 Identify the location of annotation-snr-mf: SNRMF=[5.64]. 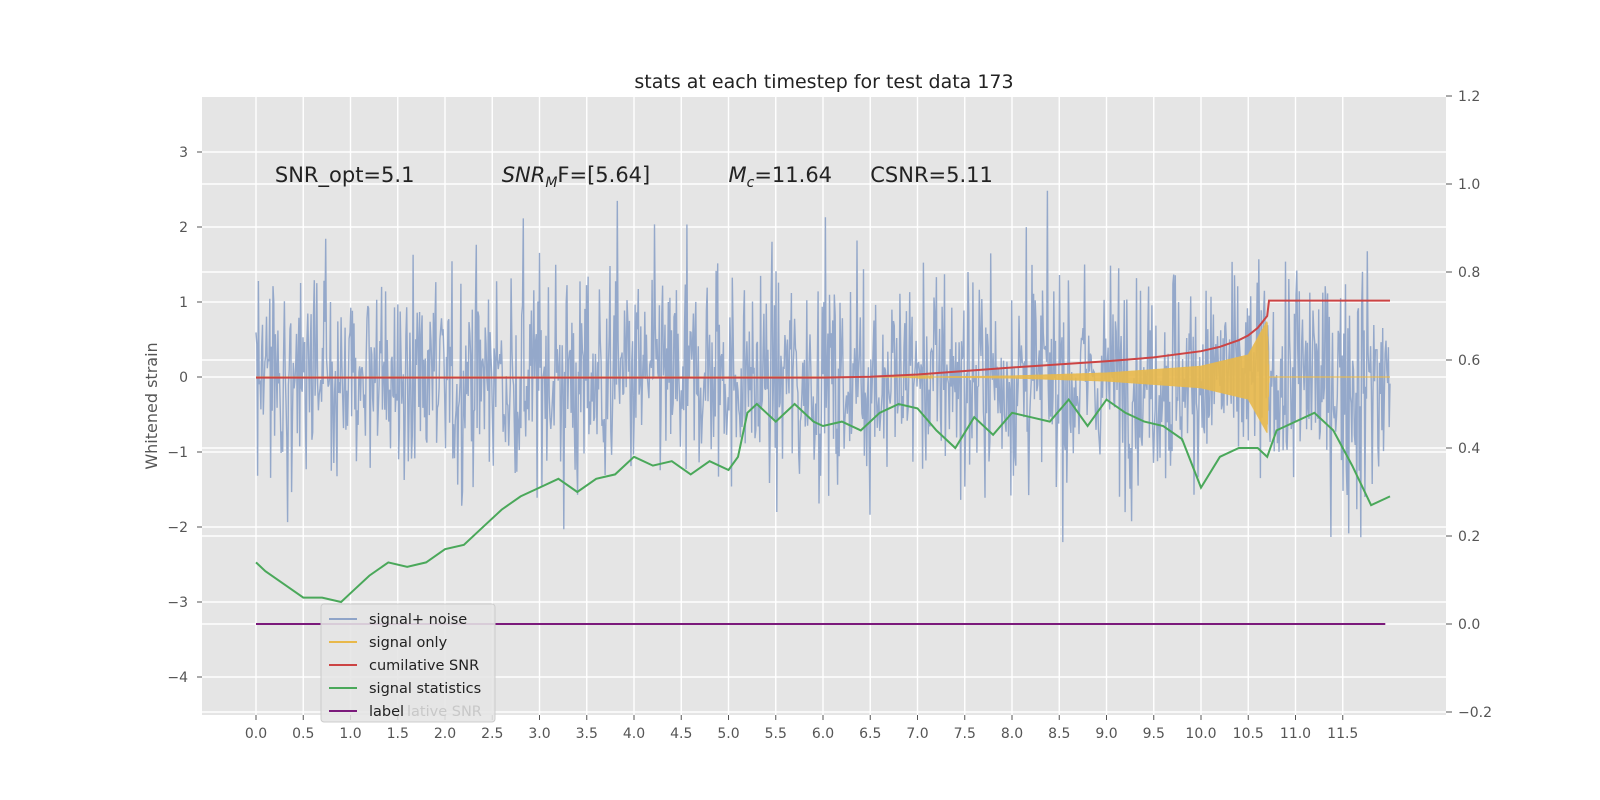
(576, 177).